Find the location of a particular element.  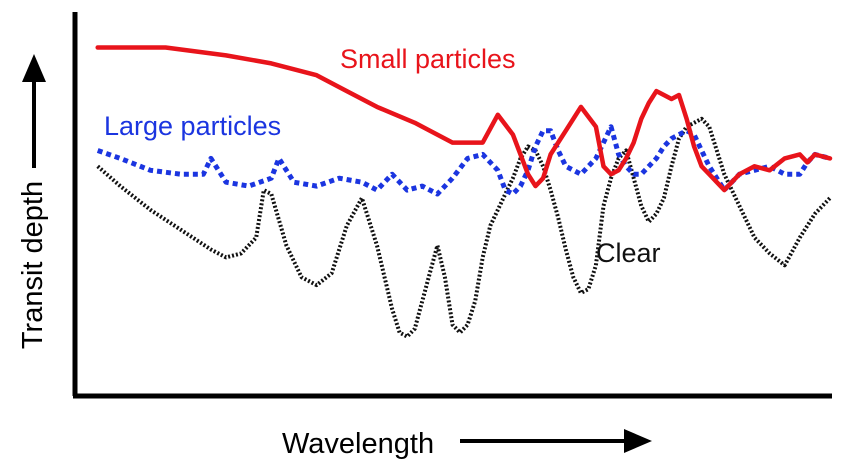

series-label-small-particles: Small particles is located at coordinates (428, 59).